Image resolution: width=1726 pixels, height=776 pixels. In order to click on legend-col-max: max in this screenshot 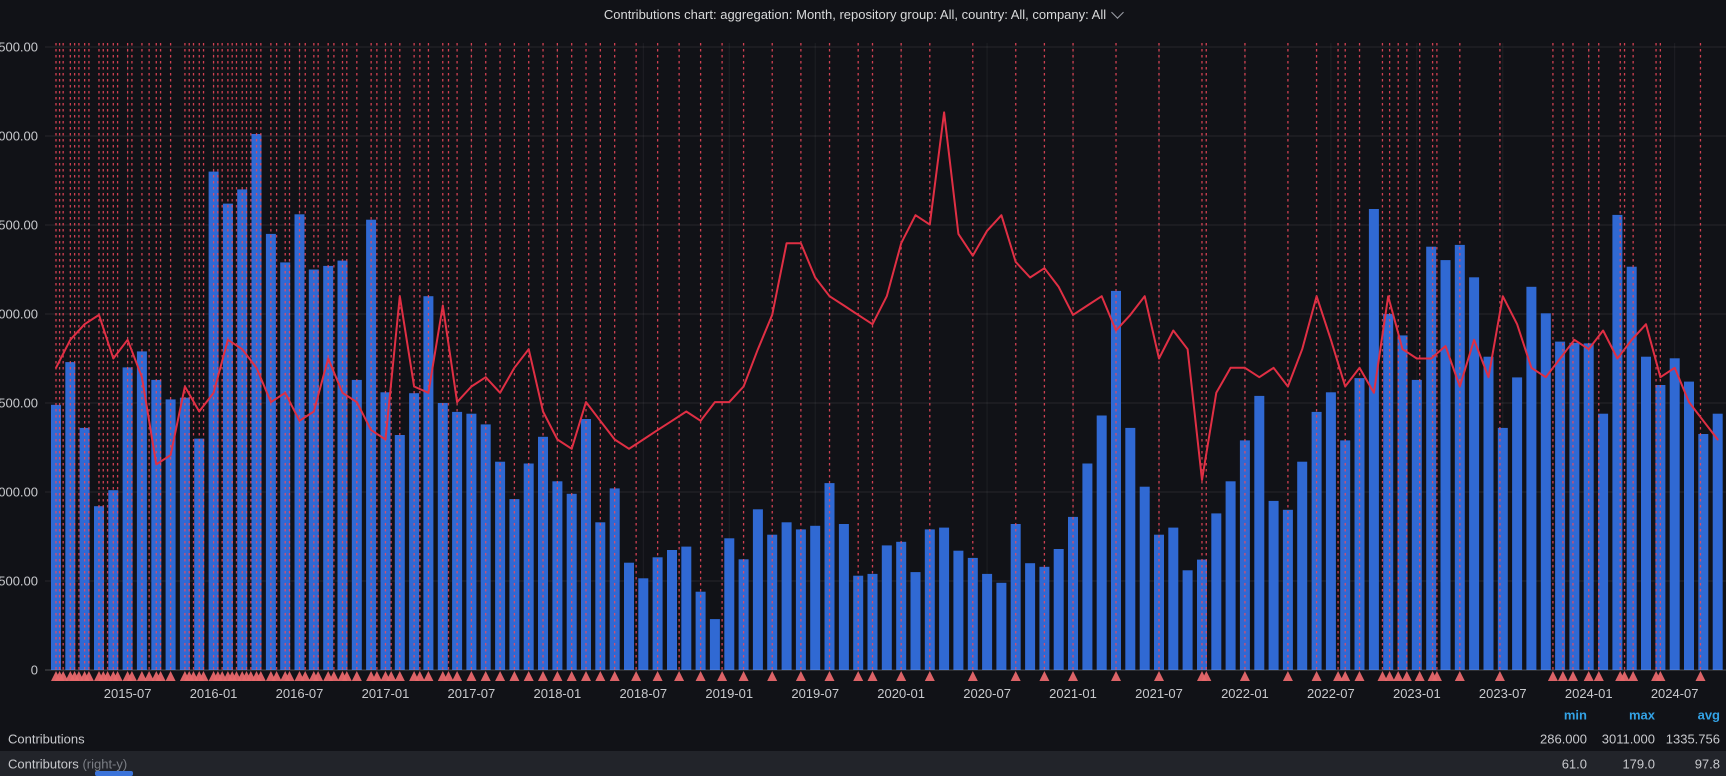, I will do `click(1641, 714)`.